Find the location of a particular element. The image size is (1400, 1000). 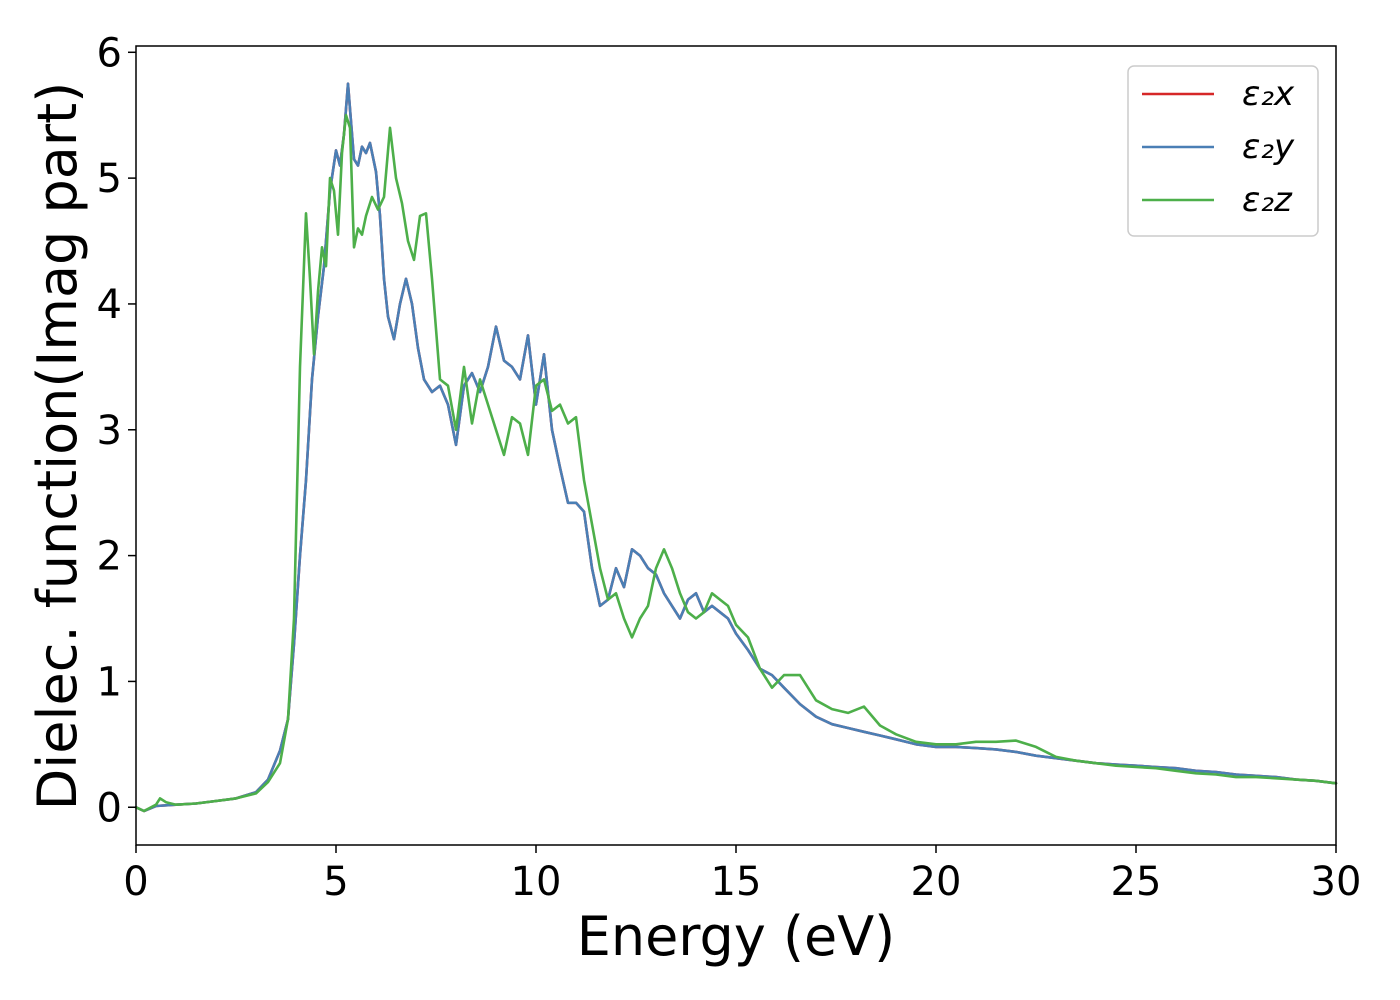

y-tick-label: 0 is located at coordinates (109, 808).